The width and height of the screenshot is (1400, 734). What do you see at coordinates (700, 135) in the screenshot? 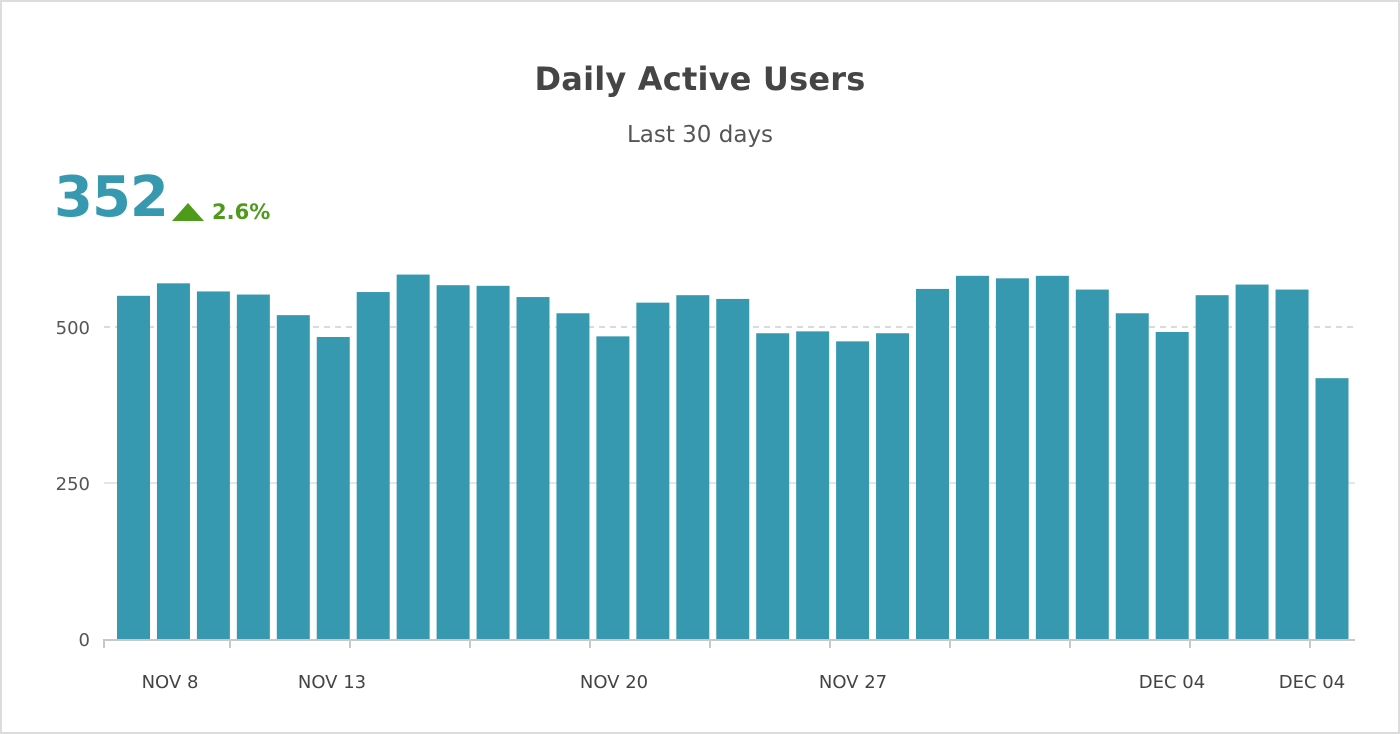
I see `chart-subtitle: Last 30 days` at bounding box center [700, 135].